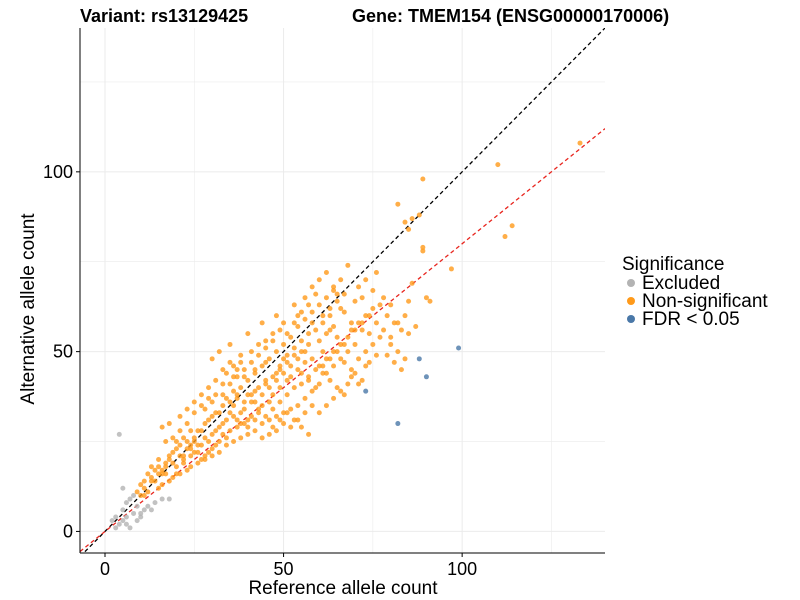 Image resolution: width=800 pixels, height=600 pixels. I want to click on y-tick-label: 50, so click(63, 352).